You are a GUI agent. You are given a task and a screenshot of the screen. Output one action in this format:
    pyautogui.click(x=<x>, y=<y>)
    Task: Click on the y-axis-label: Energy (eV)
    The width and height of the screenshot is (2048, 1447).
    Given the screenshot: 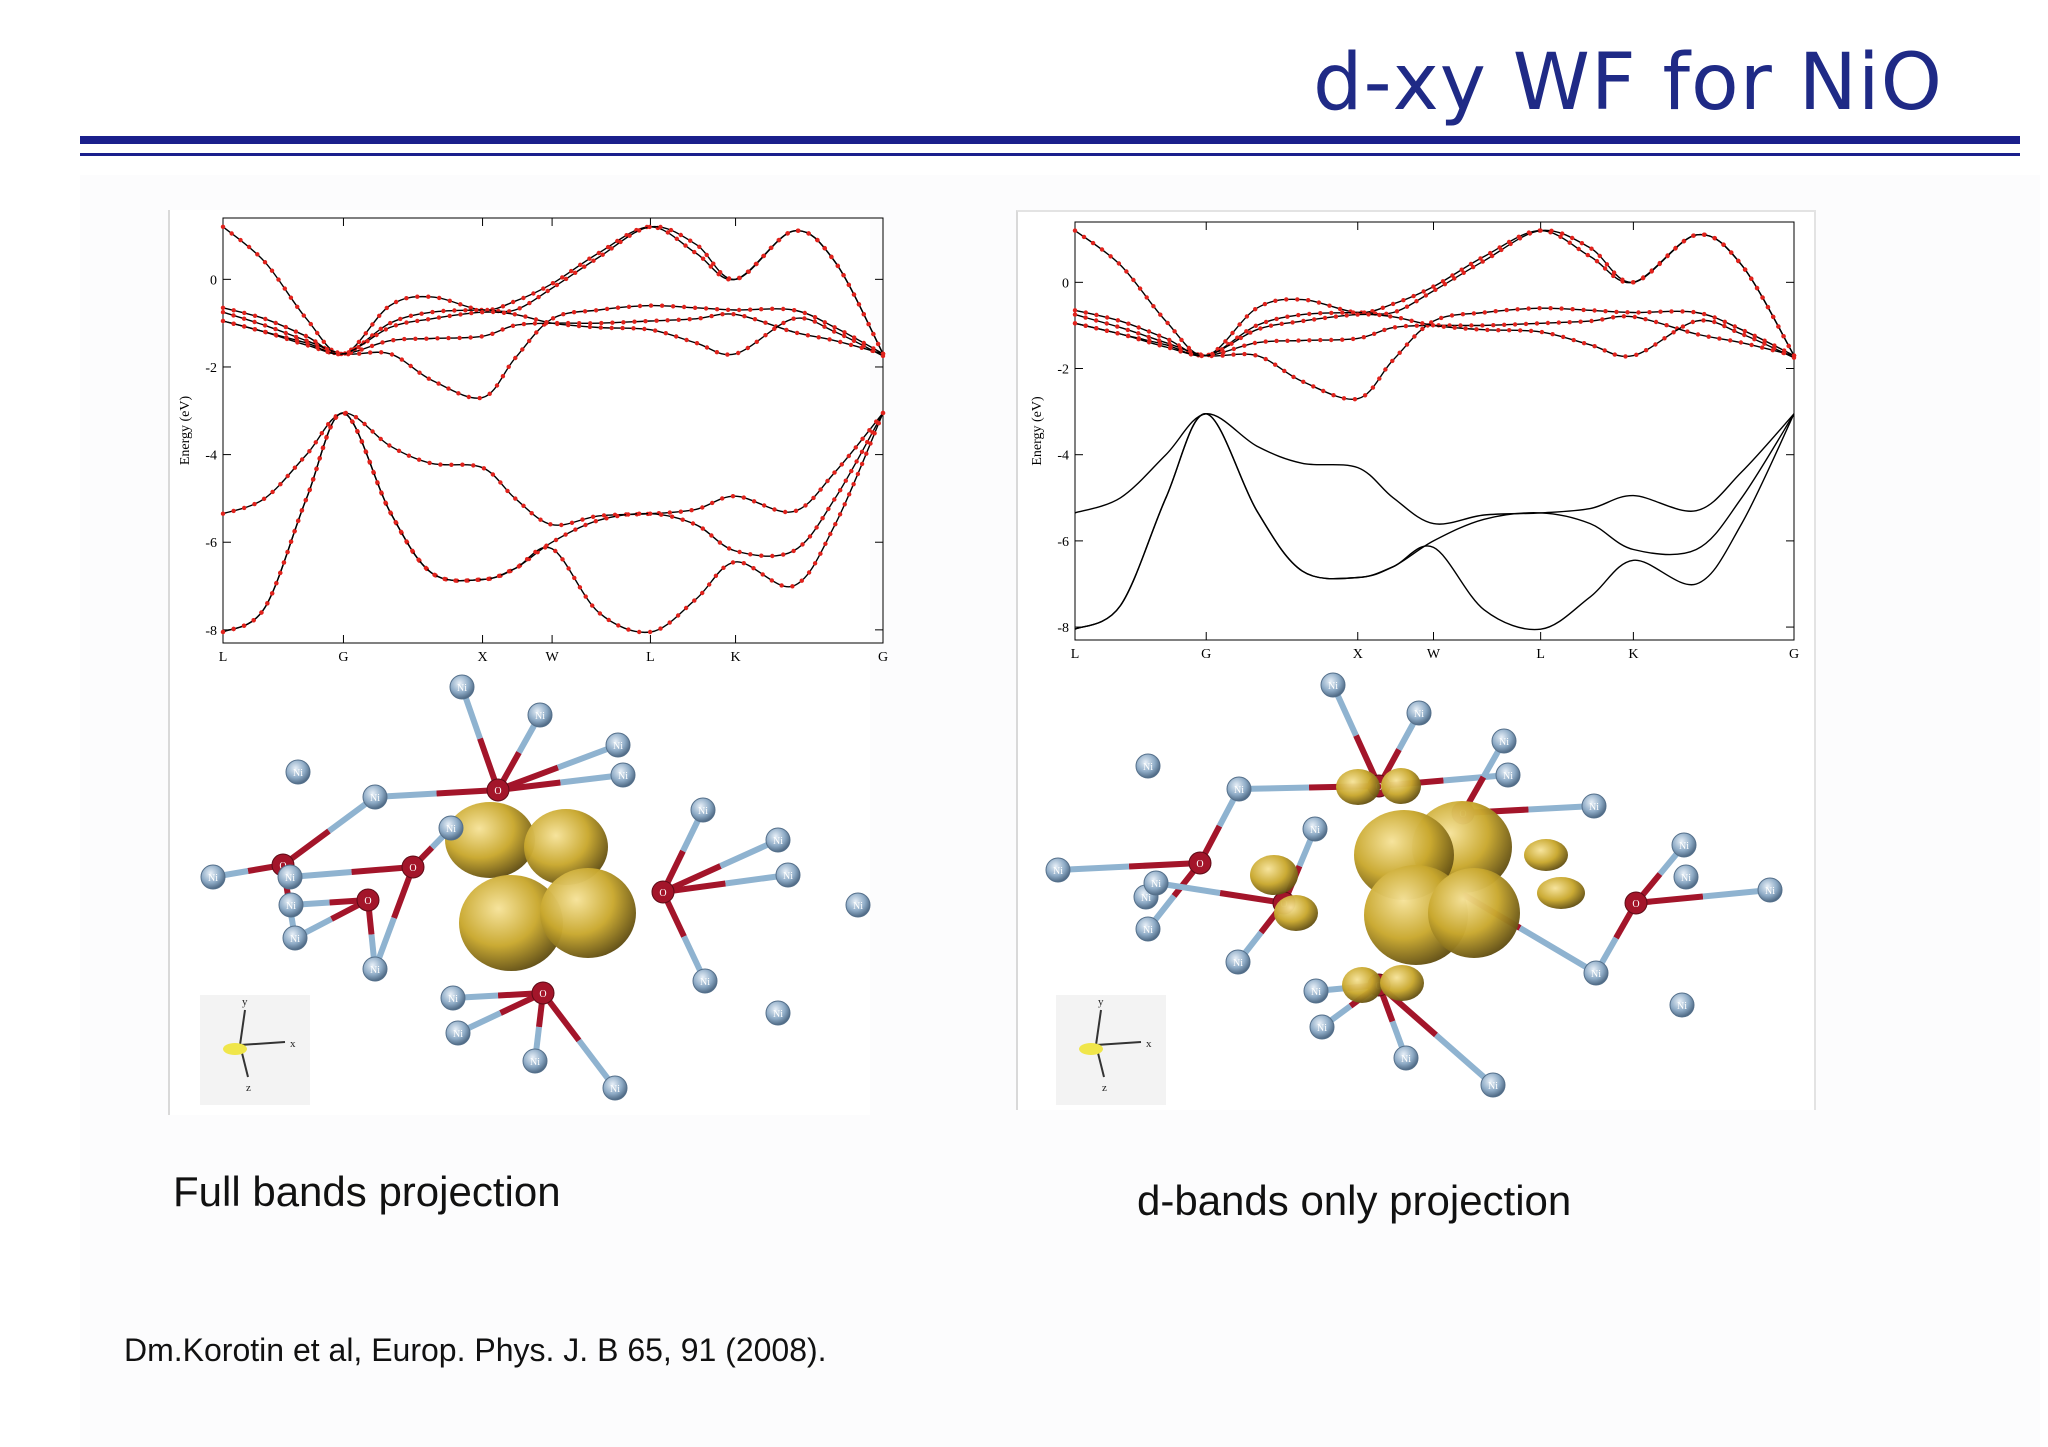 What is the action you would take?
    pyautogui.click(x=185, y=431)
    